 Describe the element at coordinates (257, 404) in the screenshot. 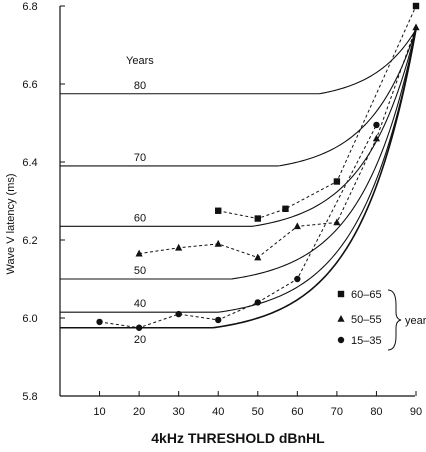

I see `x-ticks: 10 20 30 40 50 60 70 80 90` at that location.